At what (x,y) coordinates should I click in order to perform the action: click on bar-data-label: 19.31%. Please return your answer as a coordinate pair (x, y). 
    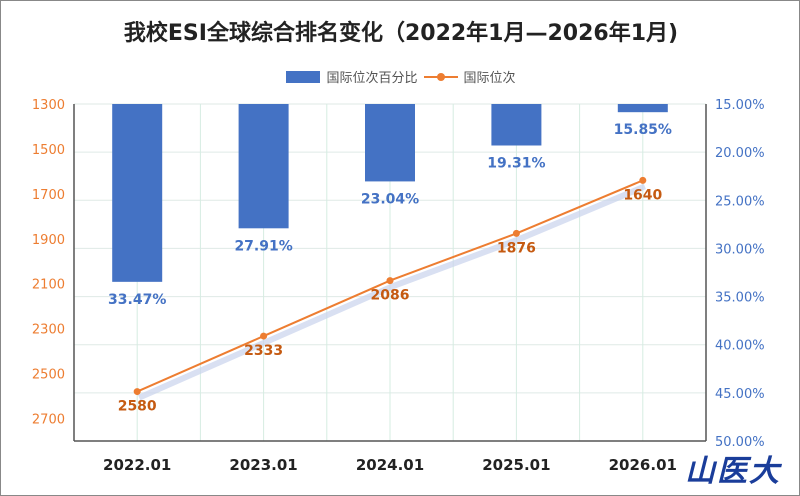
    Looking at the image, I should click on (516, 163).